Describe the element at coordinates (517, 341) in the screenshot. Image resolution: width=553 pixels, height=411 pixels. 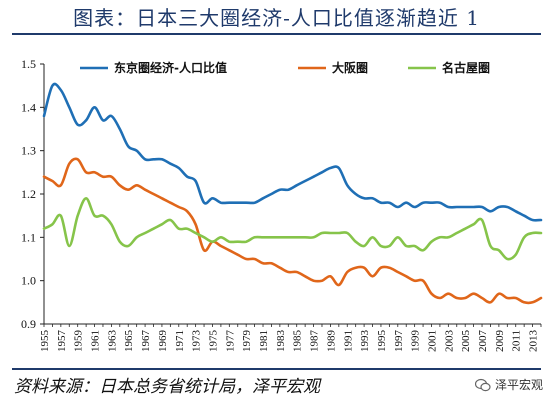
I see `x-tick-label: 2011` at that location.